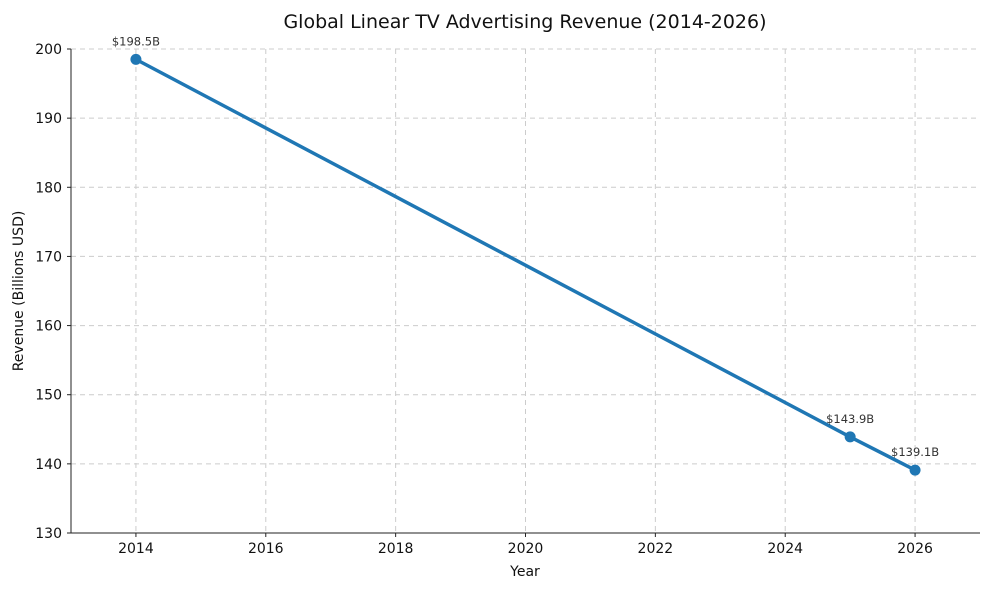  I want to click on x-ticks: 2014 2016 2018 2020 2022 2024 2026, so click(525, 545).